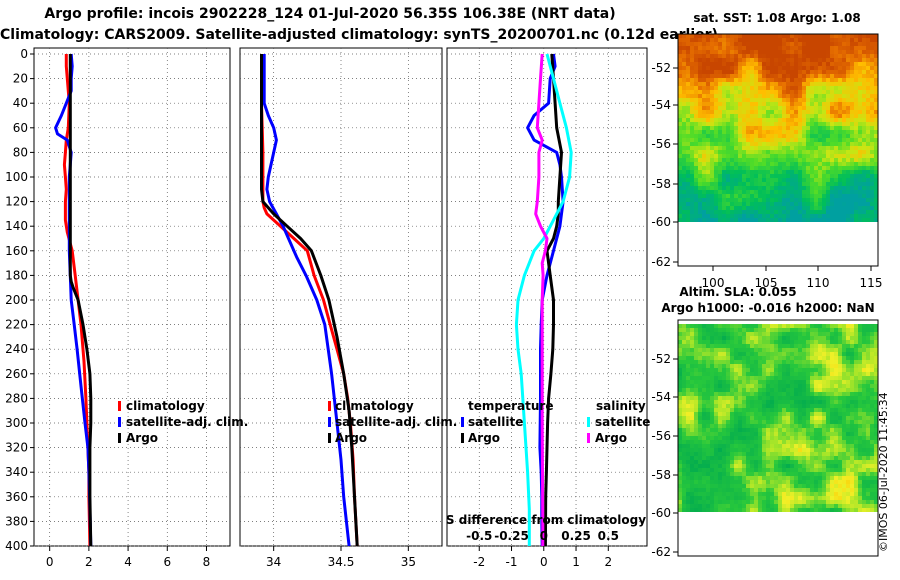 This screenshot has width=900, height=580. What do you see at coordinates (778, 418) in the screenshot?
I see `sla-map` at bounding box center [778, 418].